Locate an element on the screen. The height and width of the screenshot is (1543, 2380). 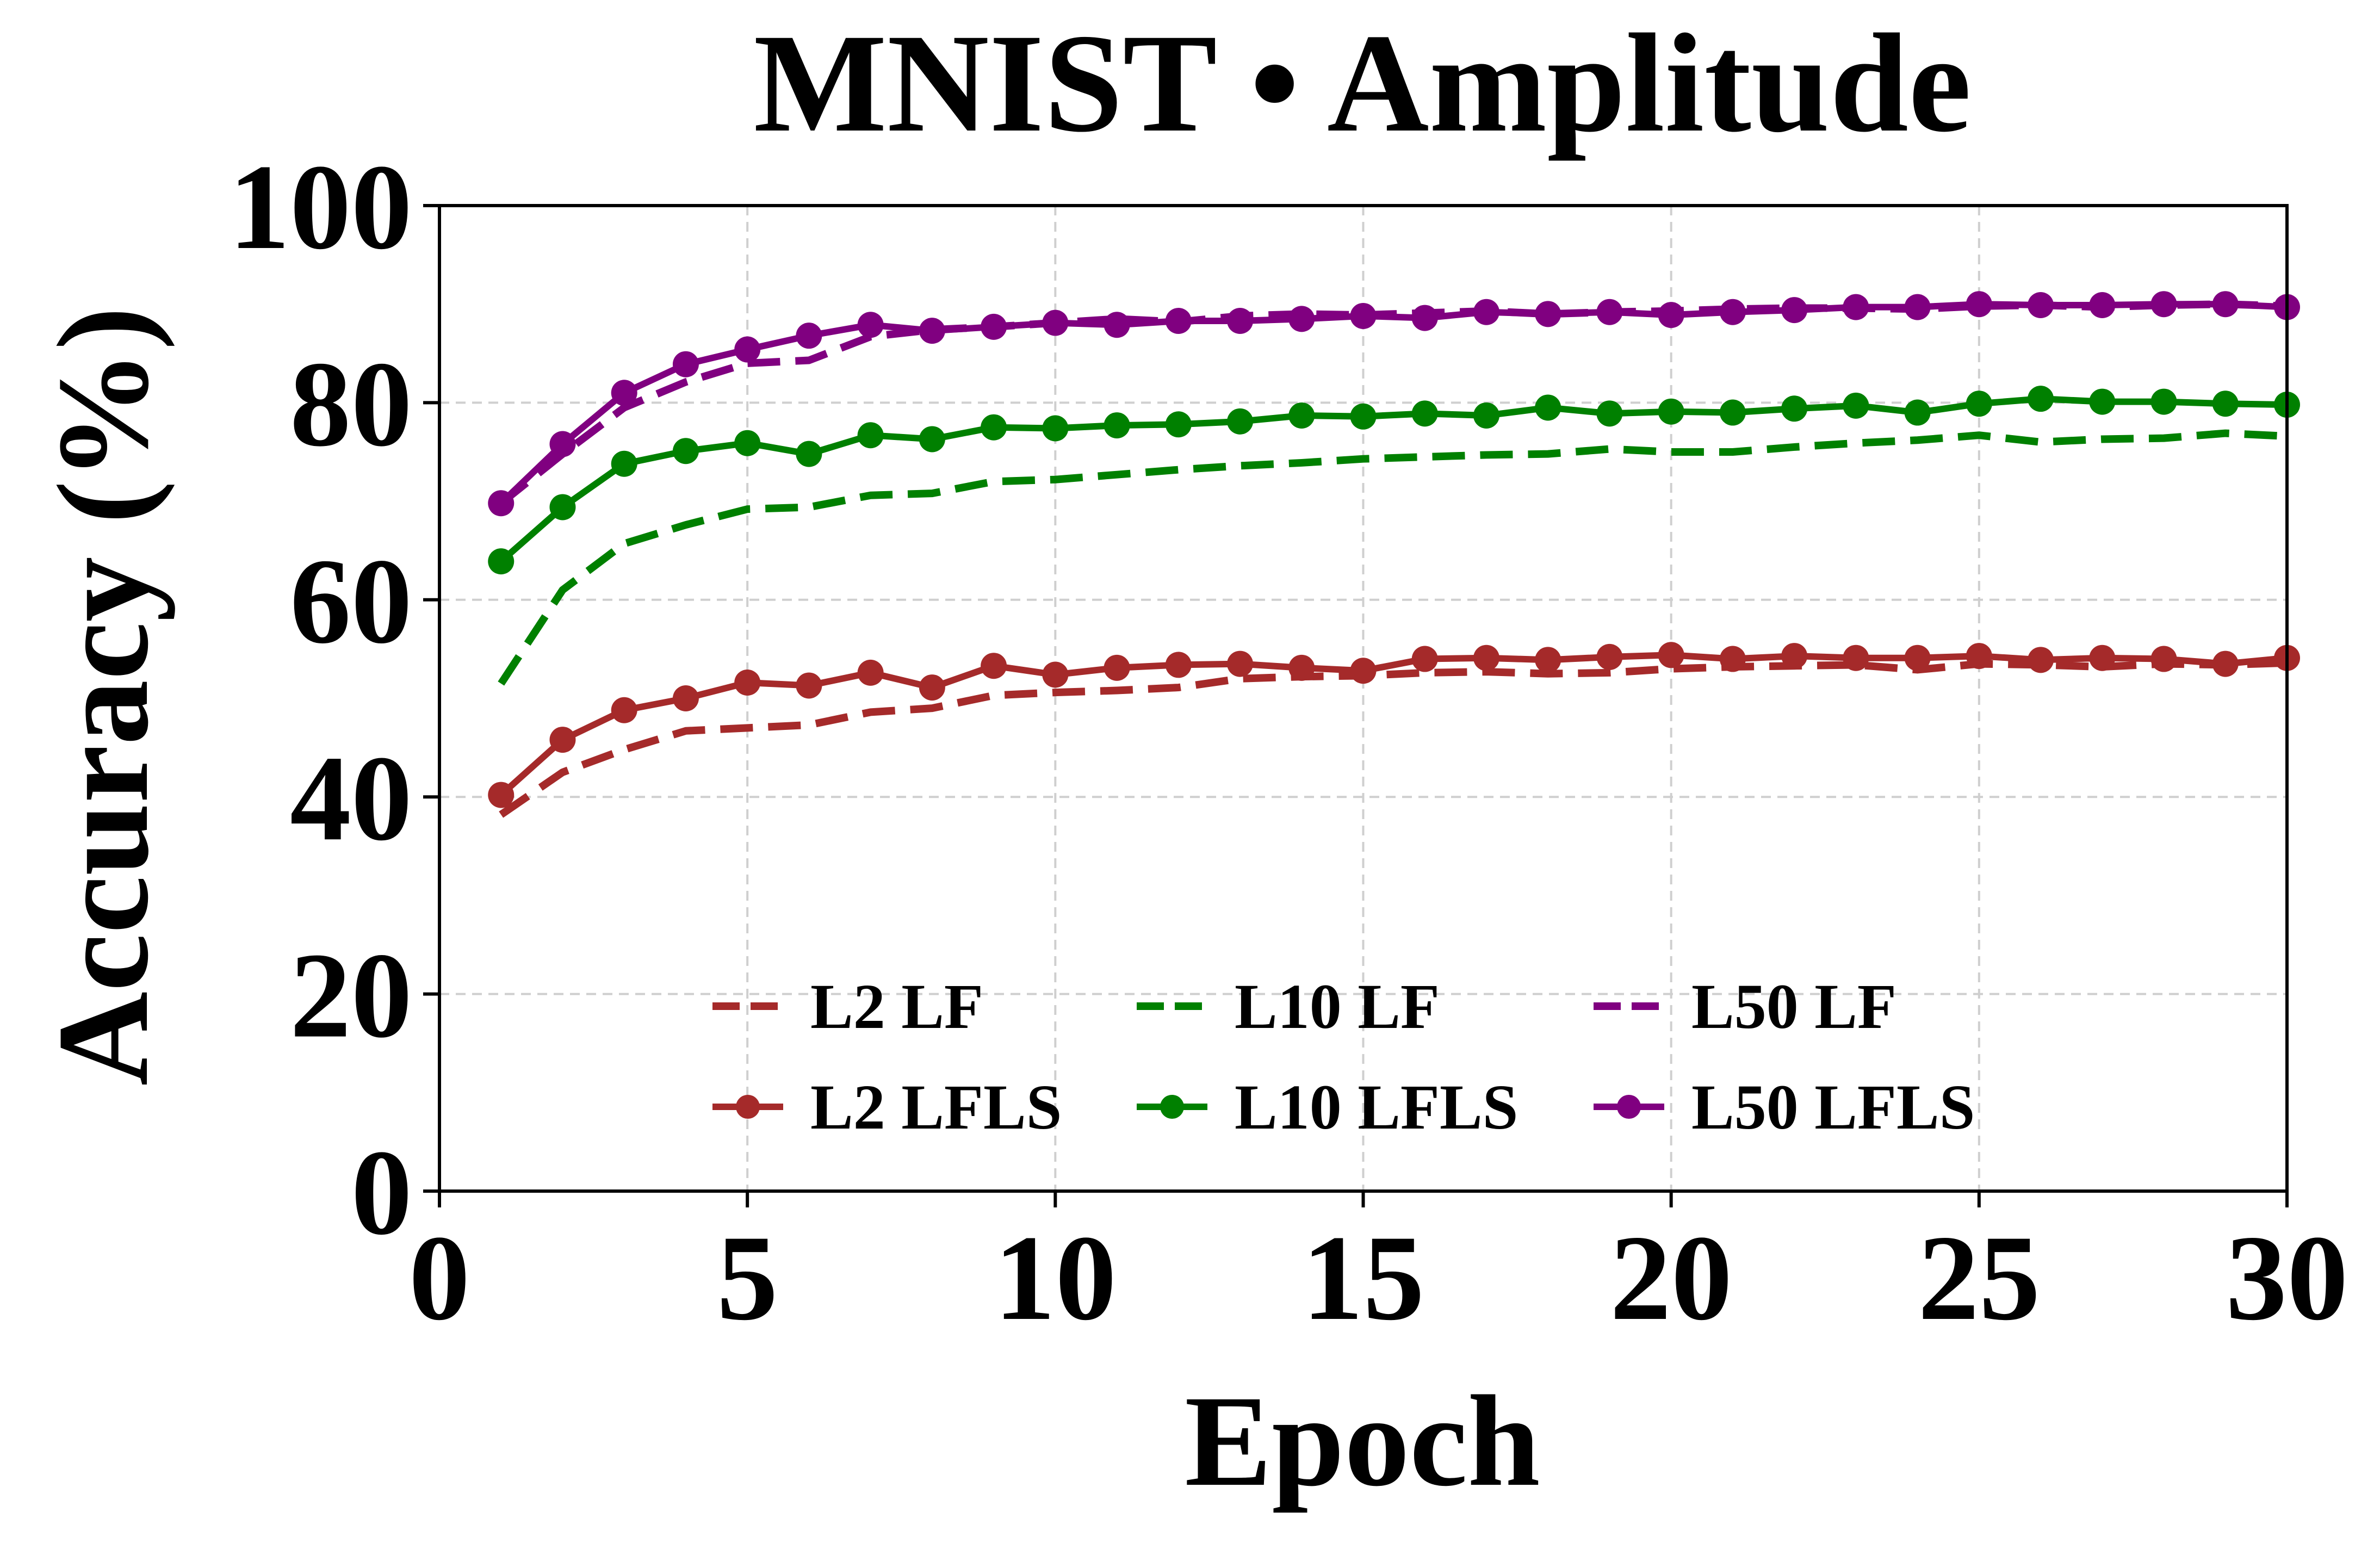
legend-label-l2-lf: L2 LF is located at coordinates (896, 1007).